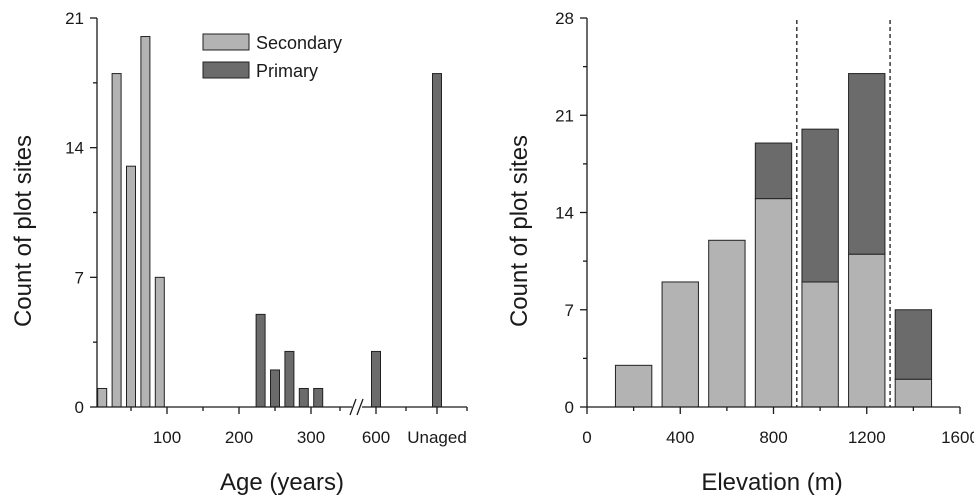 The width and height of the screenshot is (974, 499). Describe the element at coordinates (564, 115) in the screenshot. I see `elevation-y-tick-label: 21` at that location.